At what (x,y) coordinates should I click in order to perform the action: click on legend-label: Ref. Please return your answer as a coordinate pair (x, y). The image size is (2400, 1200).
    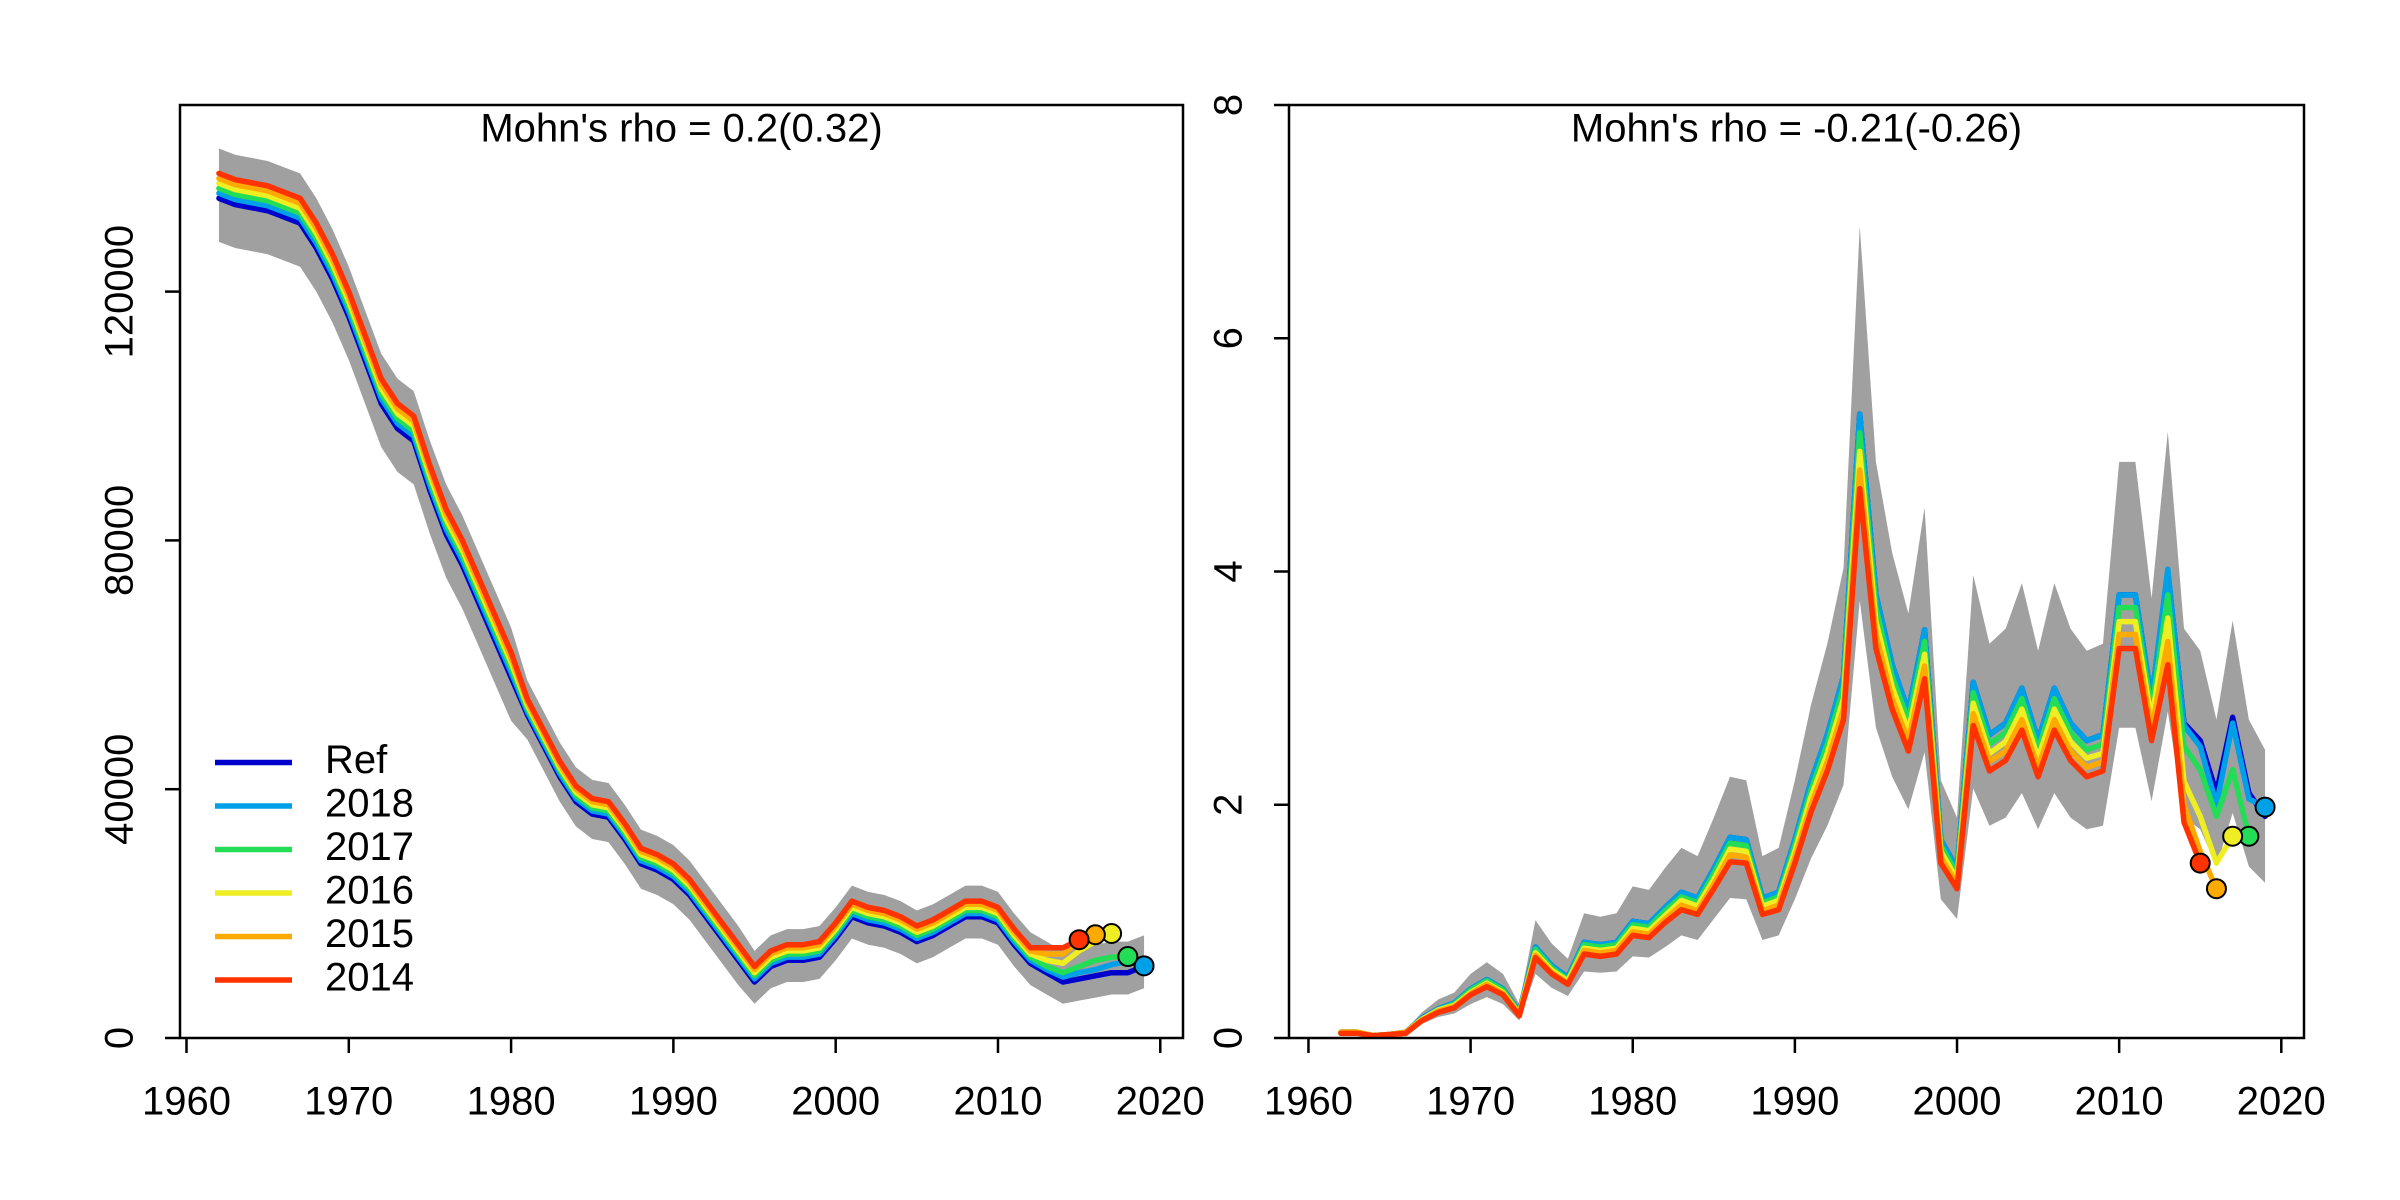
    Looking at the image, I should click on (356, 760).